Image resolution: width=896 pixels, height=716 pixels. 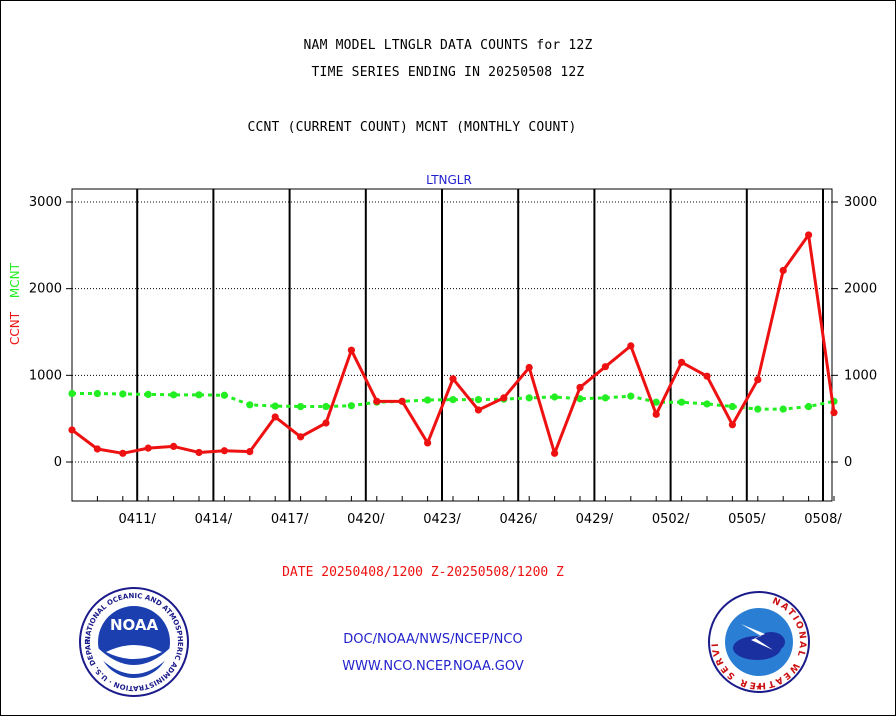 I want to click on y-tick-label-right: 2000, so click(x=860, y=289).